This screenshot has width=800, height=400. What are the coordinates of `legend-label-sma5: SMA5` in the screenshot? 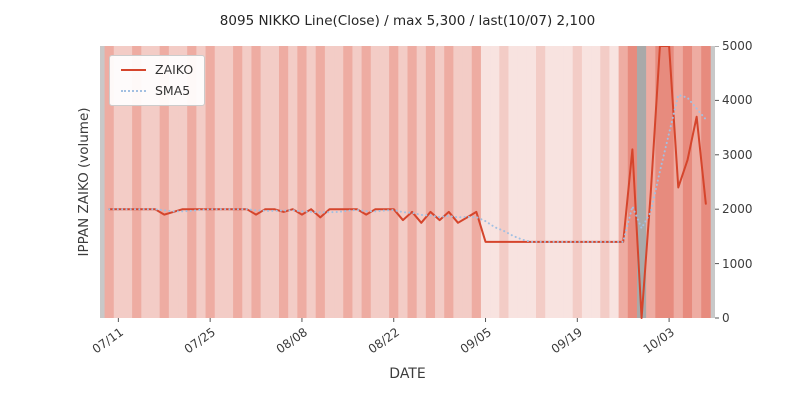 It's located at (173, 90).